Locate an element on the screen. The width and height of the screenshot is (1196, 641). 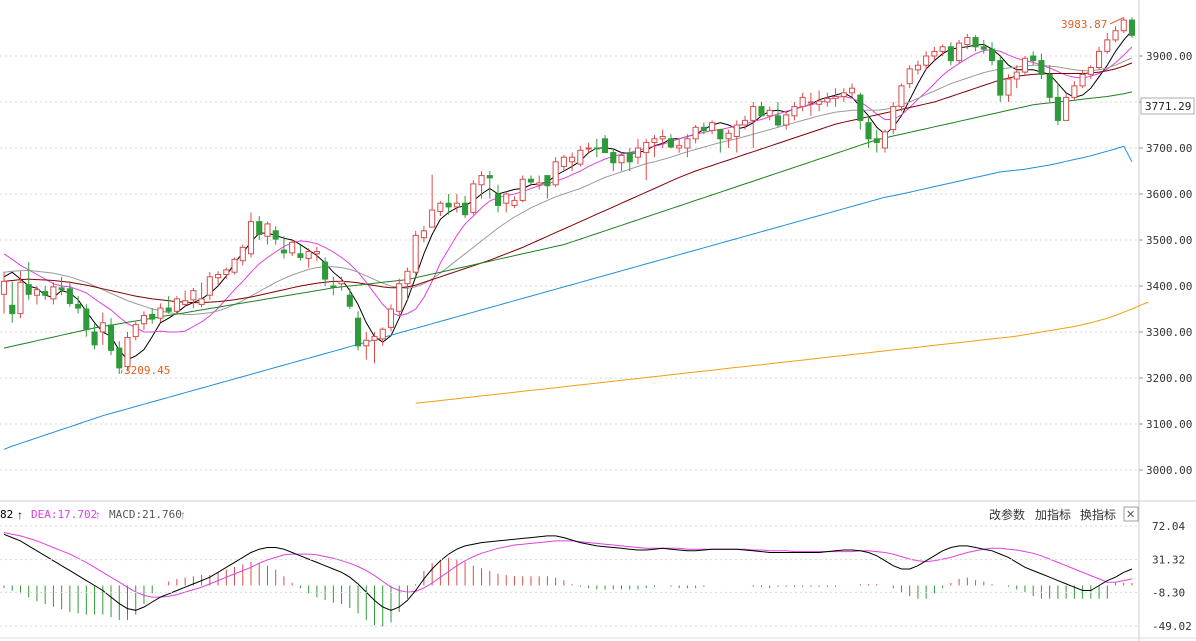
close-panel-button is located at coordinates (1131, 514).